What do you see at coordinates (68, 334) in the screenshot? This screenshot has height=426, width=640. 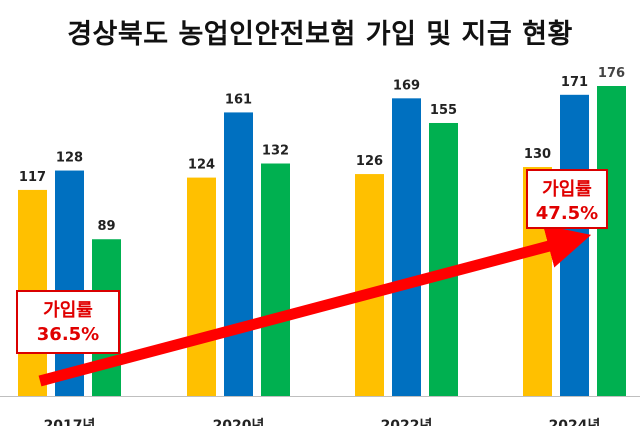 I see `callout-value: 36.5%` at bounding box center [68, 334].